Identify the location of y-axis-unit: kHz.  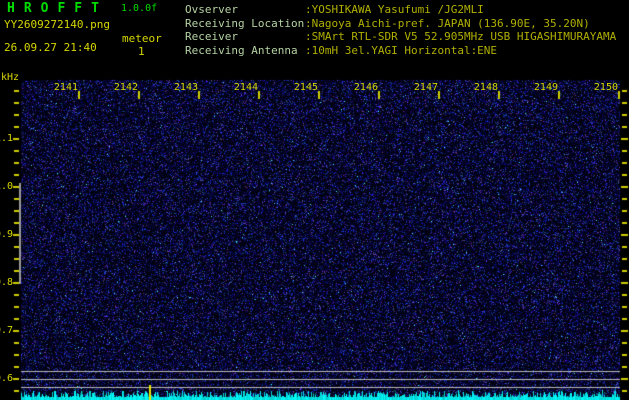
(10, 77).